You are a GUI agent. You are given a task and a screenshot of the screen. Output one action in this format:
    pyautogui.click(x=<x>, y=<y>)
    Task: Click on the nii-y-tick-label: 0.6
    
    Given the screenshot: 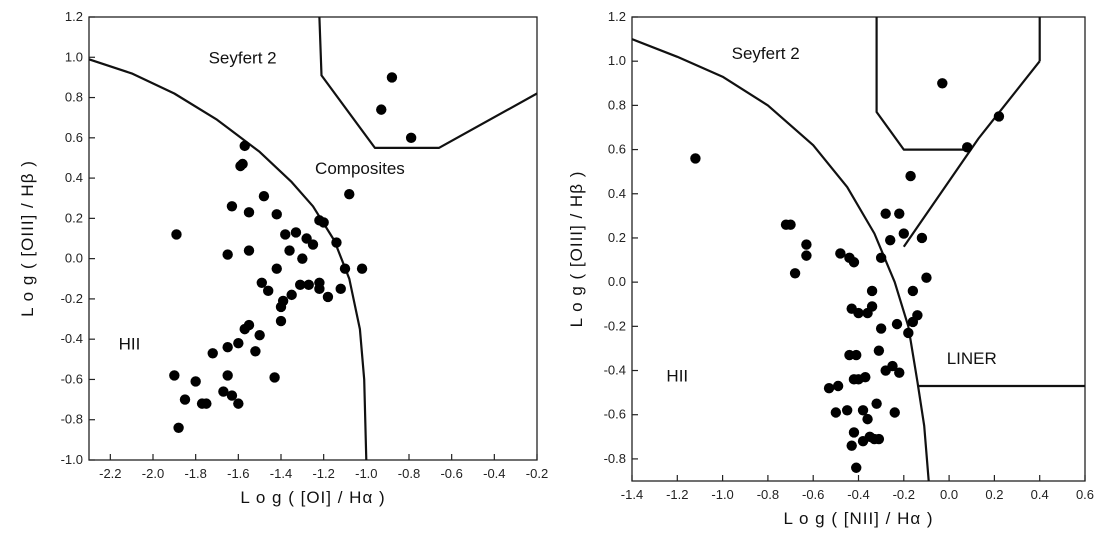 What is the action you would take?
    pyautogui.click(x=617, y=149)
    